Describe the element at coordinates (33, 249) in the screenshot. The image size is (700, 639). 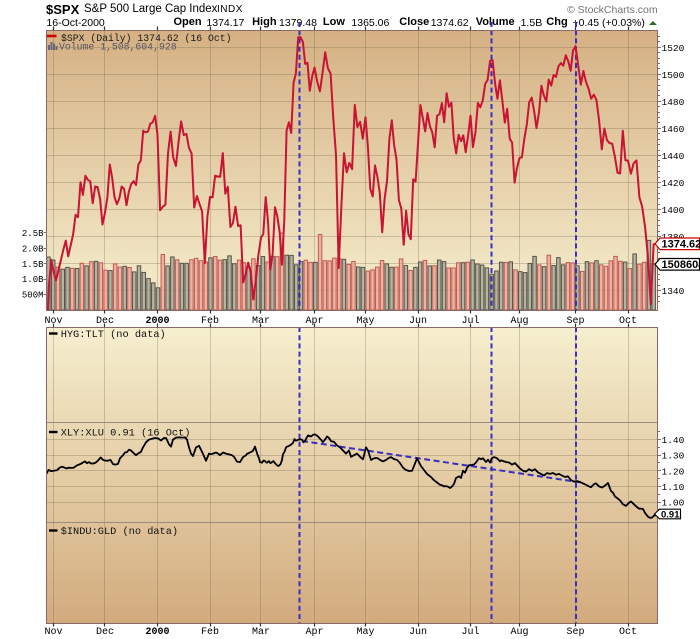
I see `svg-text: 2.0B` at that location.